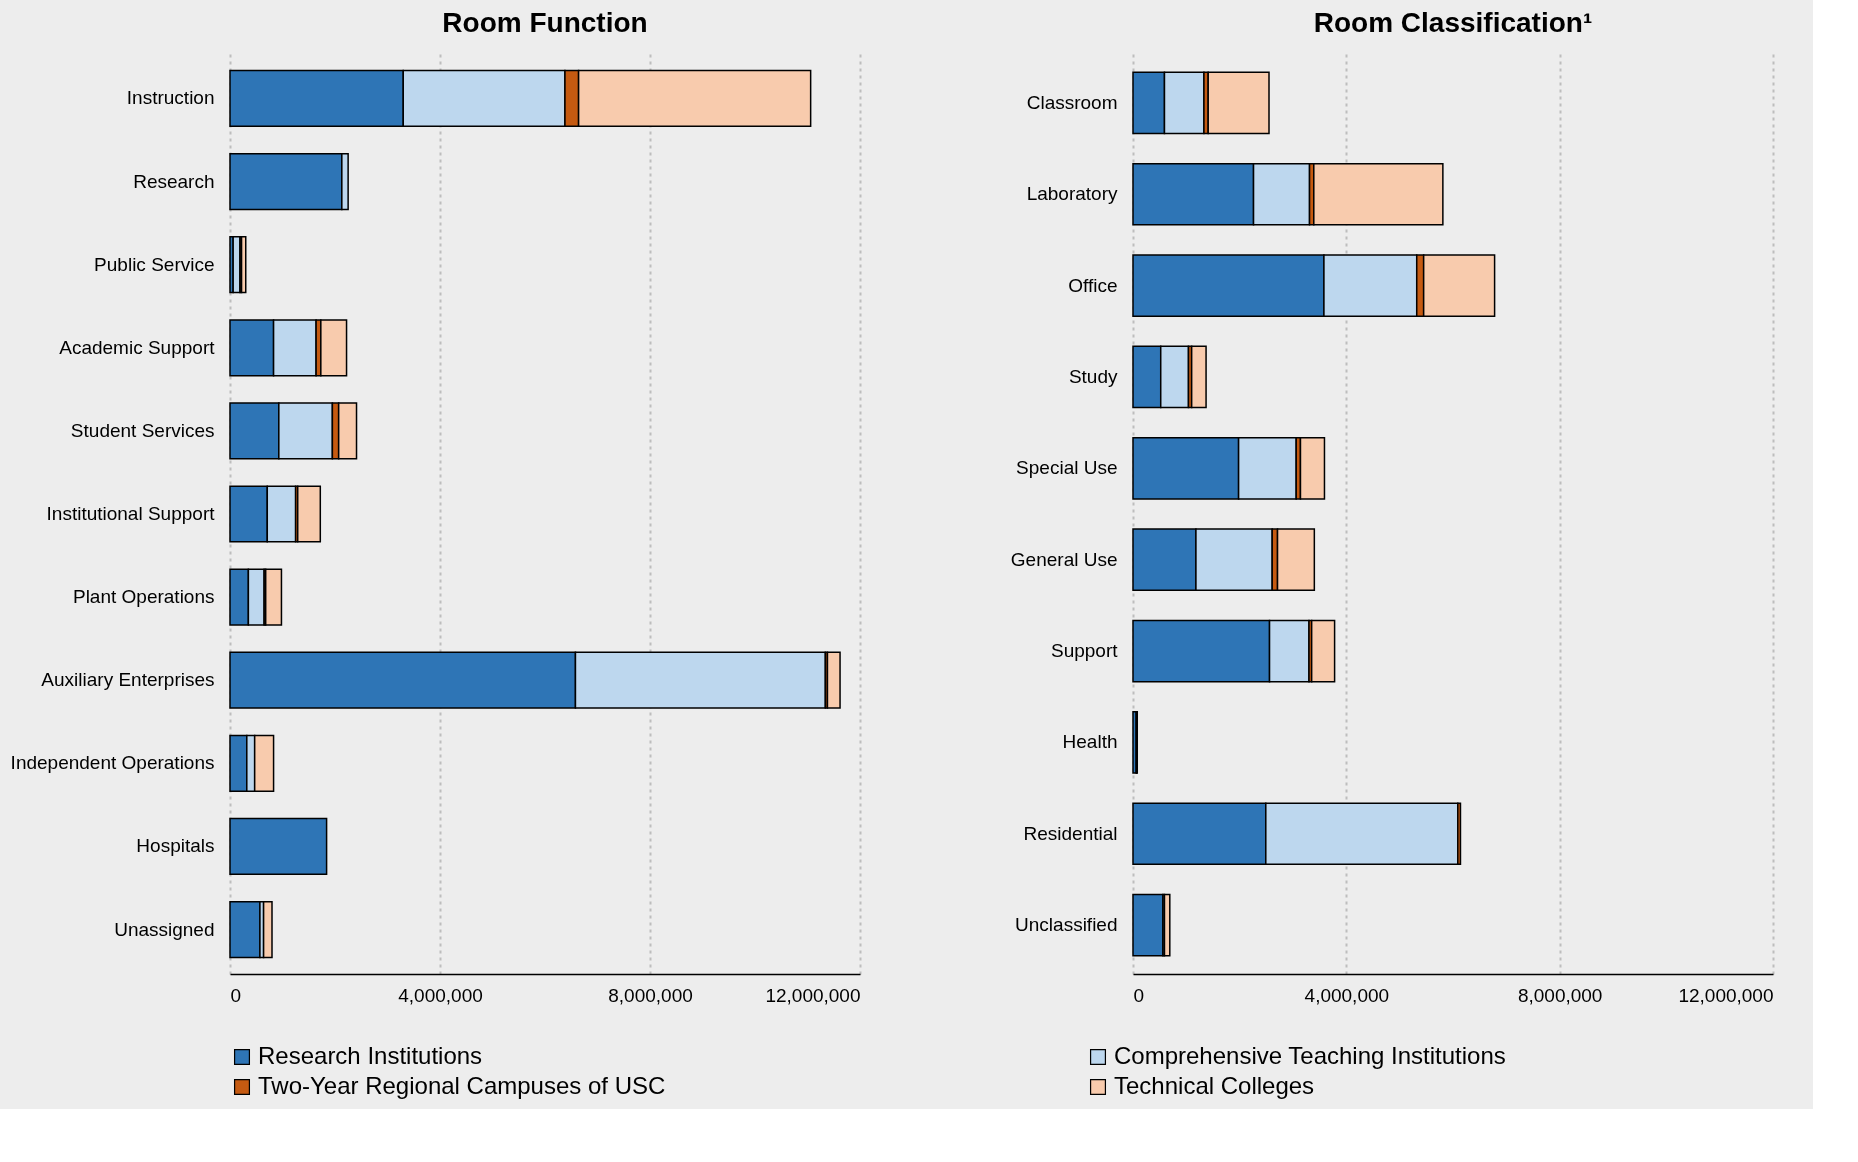 The image size is (1858, 1162). What do you see at coordinates (1090, 742) in the screenshot?
I see `y-tick-label: Health` at bounding box center [1090, 742].